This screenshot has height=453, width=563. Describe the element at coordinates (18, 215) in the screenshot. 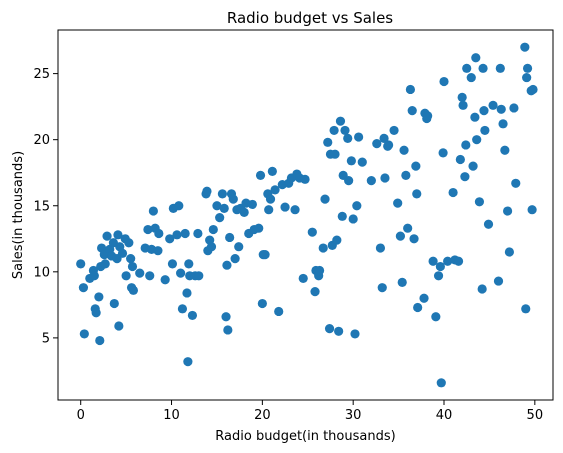

I see `y-axis-label: Sales(in thousands)` at that location.